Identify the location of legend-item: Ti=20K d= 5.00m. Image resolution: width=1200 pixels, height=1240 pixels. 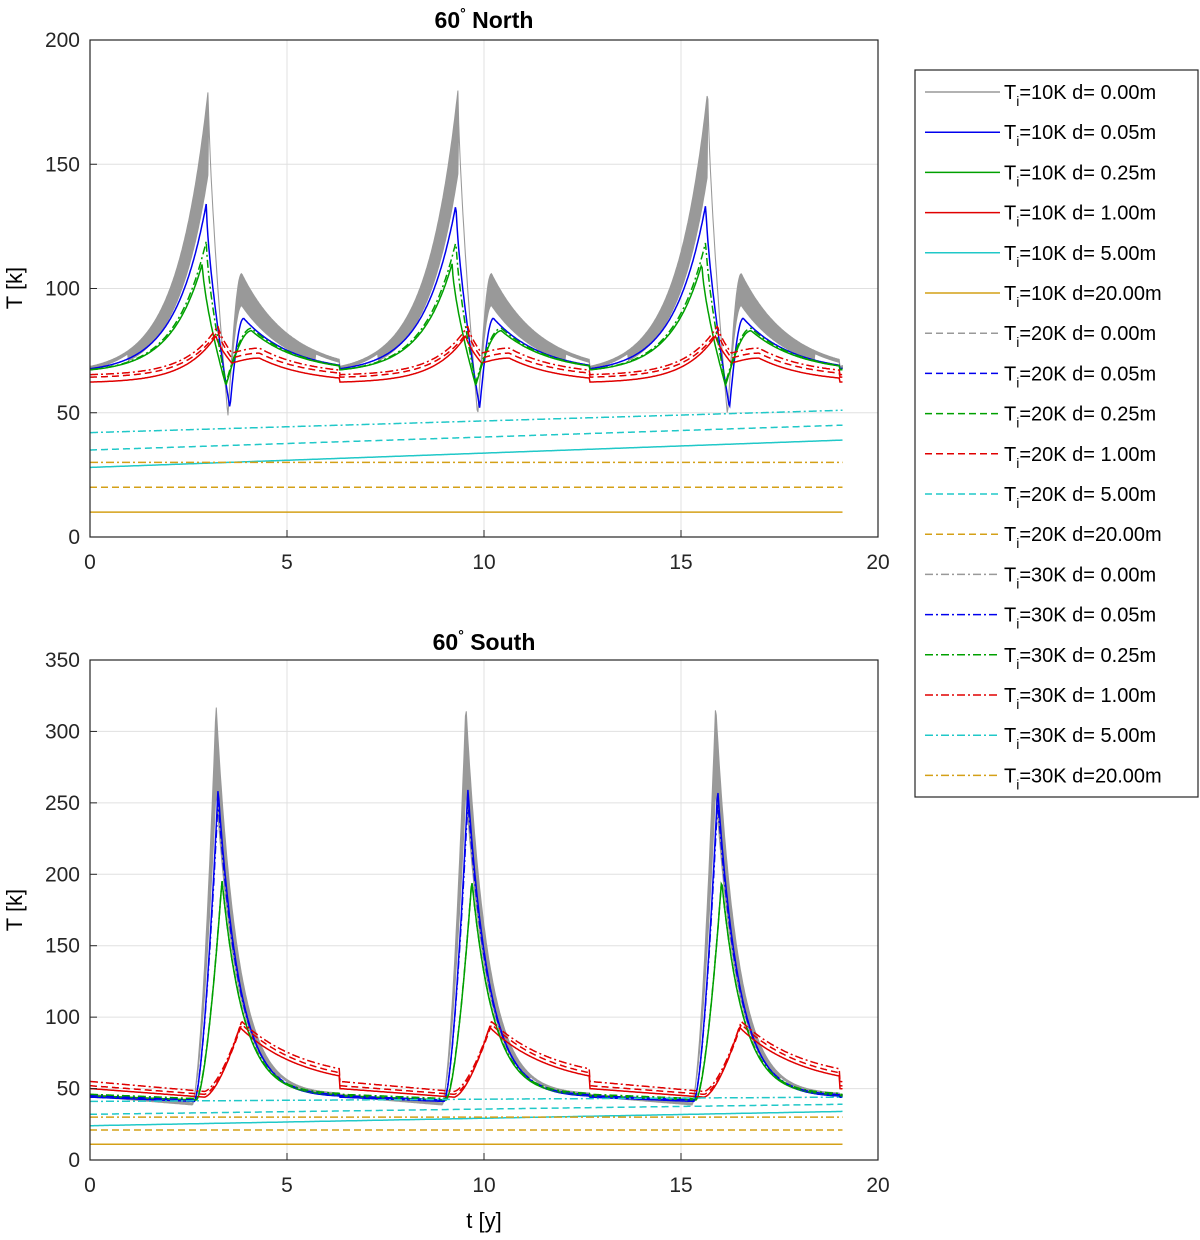
(1040, 497).